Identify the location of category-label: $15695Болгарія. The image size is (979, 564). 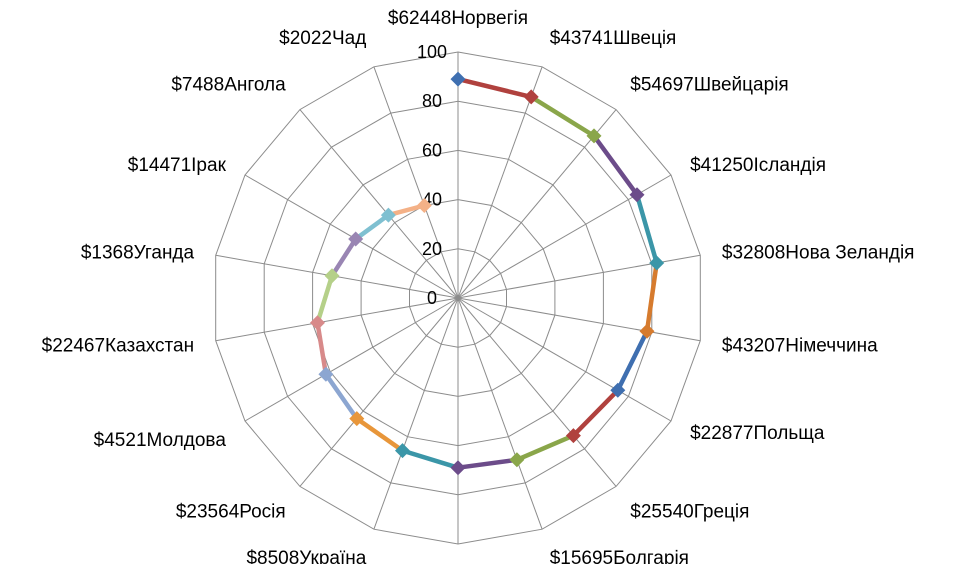
(619, 556).